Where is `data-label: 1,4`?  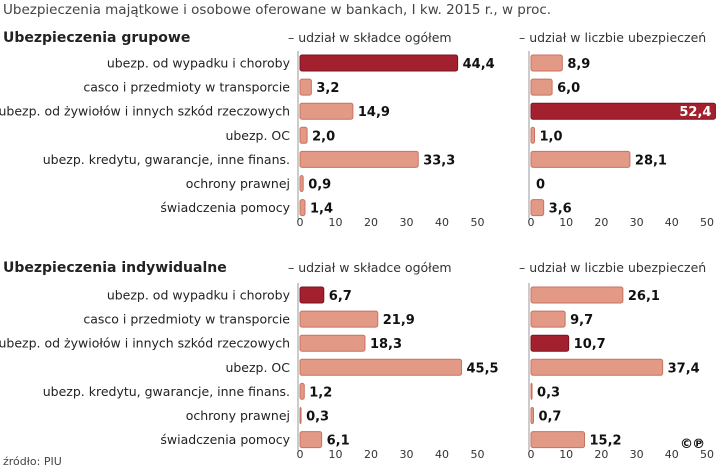 data-label: 1,4 is located at coordinates (321, 209).